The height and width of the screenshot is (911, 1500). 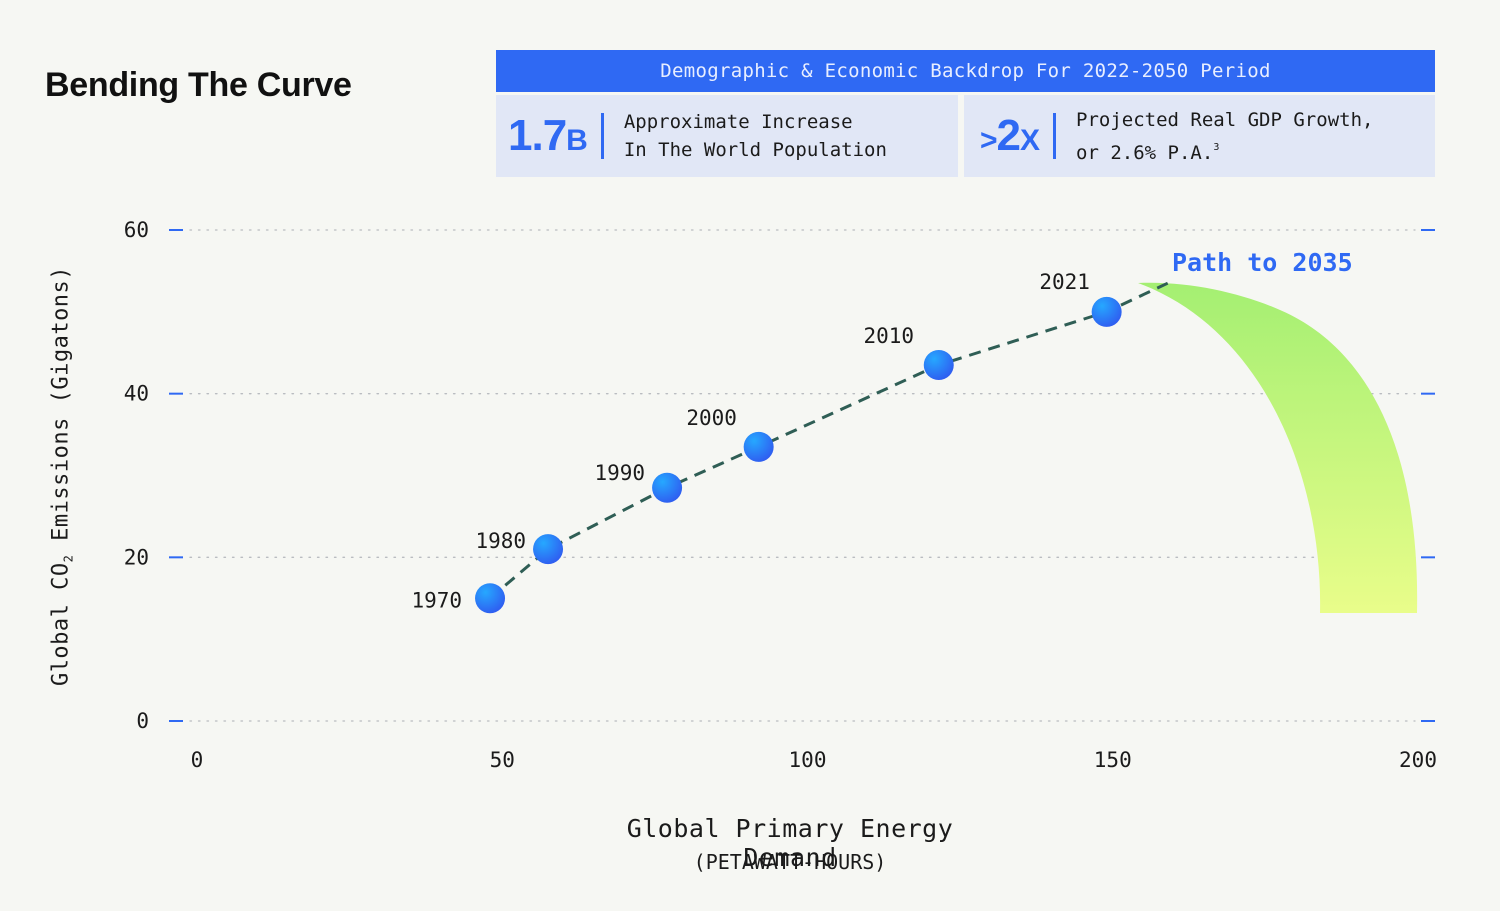 What do you see at coordinates (888, 336) in the screenshot?
I see `data-label-2010: 2010` at bounding box center [888, 336].